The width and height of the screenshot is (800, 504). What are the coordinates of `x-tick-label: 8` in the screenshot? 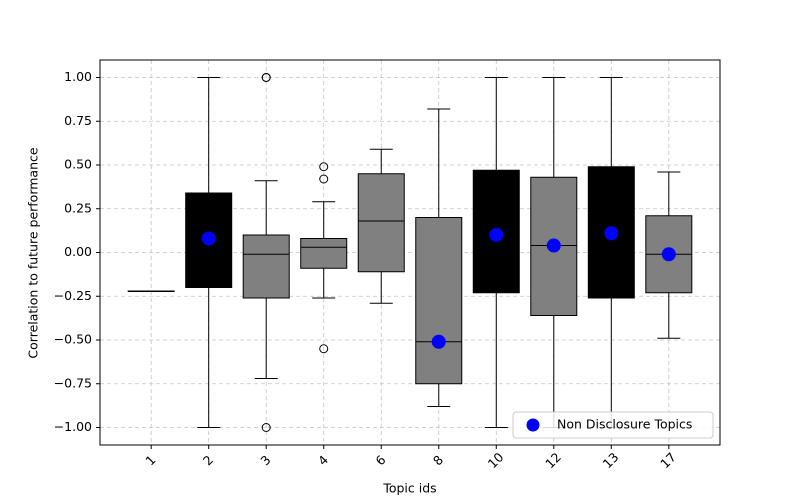 It's located at (438, 460).